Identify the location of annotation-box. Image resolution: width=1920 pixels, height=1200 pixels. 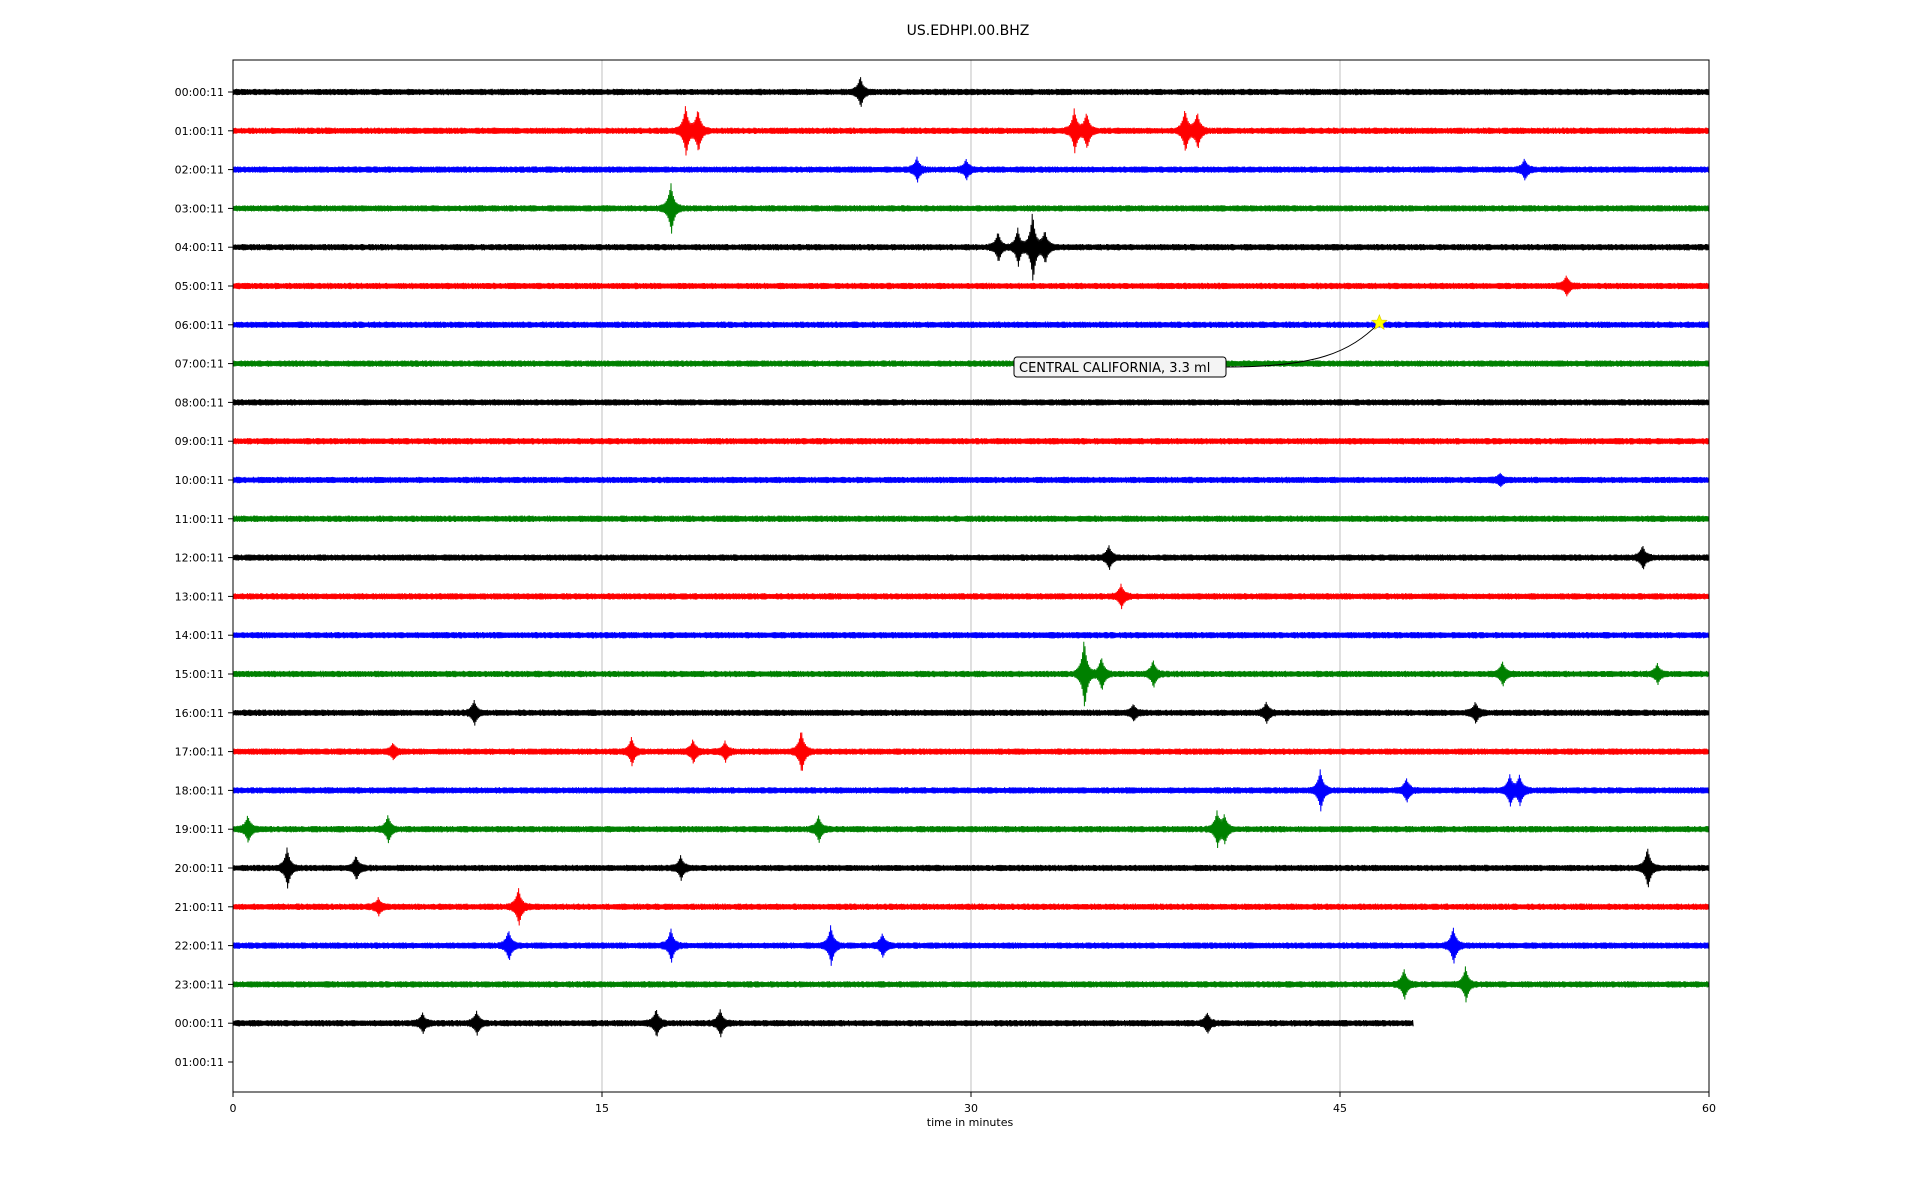
(1120, 367).